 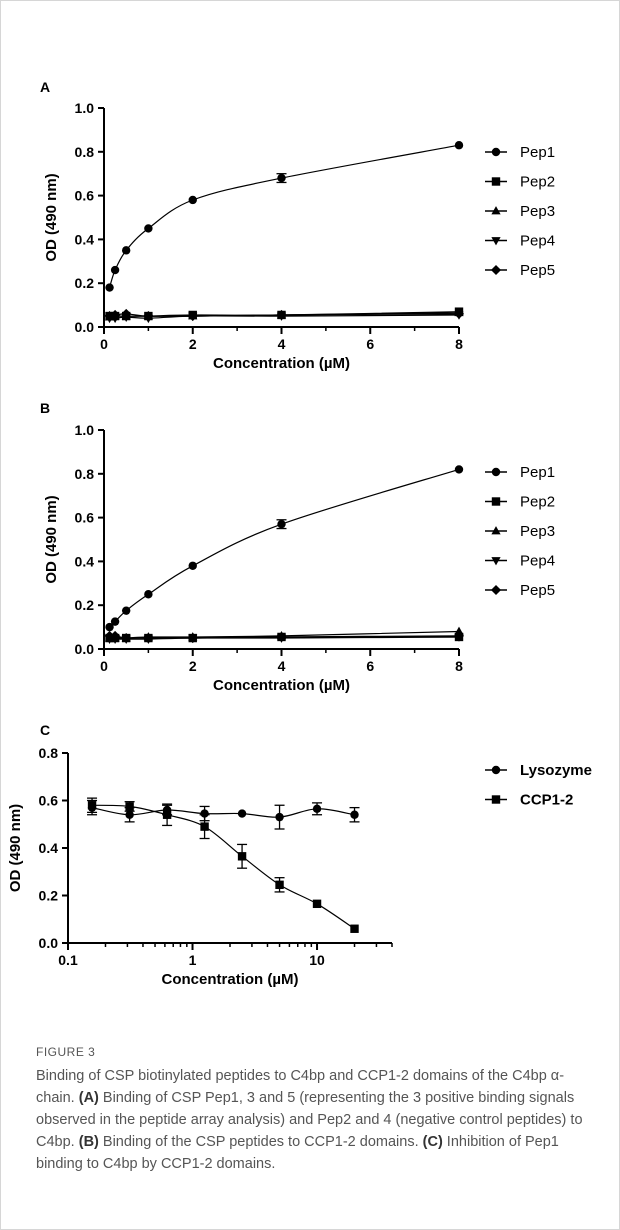 What do you see at coordinates (193, 960) in the screenshot?
I see `x-tick-label: 1` at bounding box center [193, 960].